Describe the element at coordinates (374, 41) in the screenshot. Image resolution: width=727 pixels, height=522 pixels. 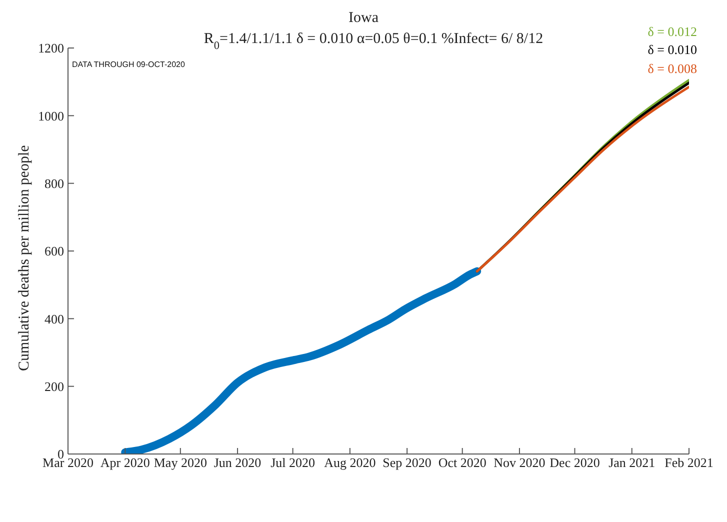
I see `chart-subtitle: R$_{0}$=1.4/1.1/1.1 δ = 0.010 α=0.05 θ=0.1 %Infect= 6/ 8/12` at that location.